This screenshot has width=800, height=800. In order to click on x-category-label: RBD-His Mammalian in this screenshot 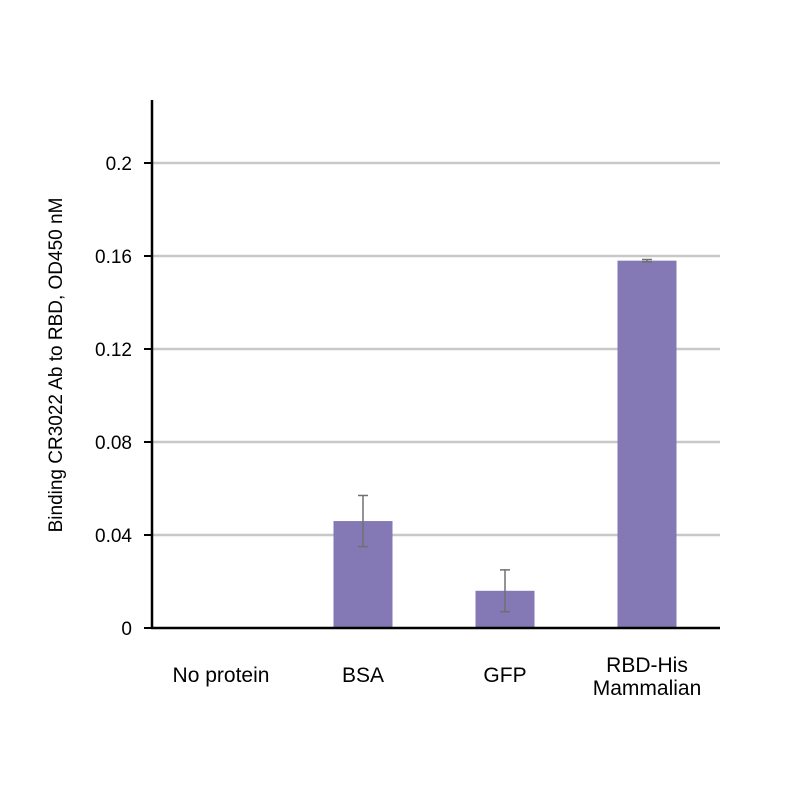, I will do `click(647, 677)`.